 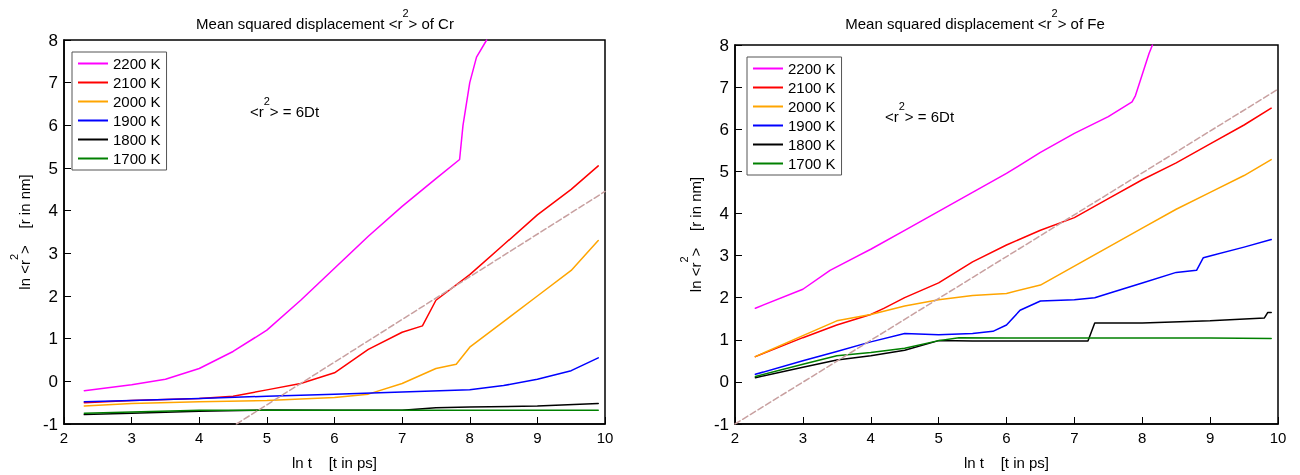 I want to click on chart-title: Mean squared displacement <r2> of Cr, so click(x=325, y=19).